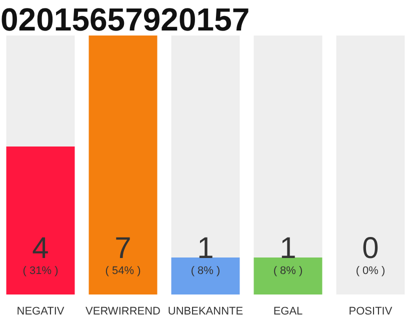 The image size is (410, 320). What do you see at coordinates (288, 312) in the screenshot?
I see `x-tick-label: EGAL` at bounding box center [288, 312].